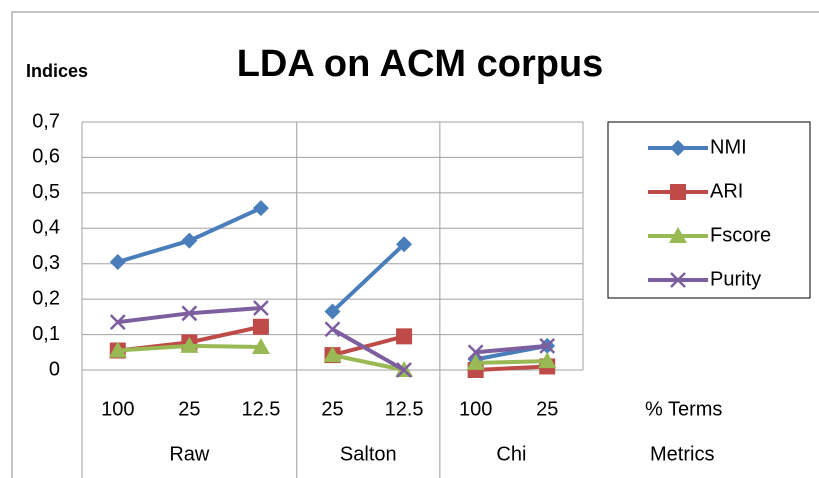 This screenshot has height=478, width=819. What do you see at coordinates (46, 192) in the screenshot?
I see `y-tick-label: 0,5` at bounding box center [46, 192].